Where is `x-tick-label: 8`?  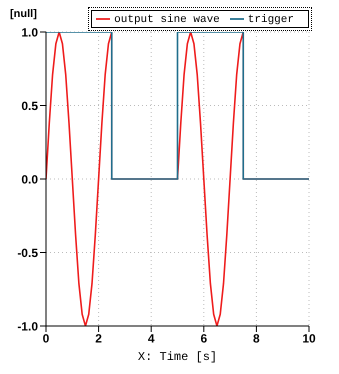 x-tick-label: 8 is located at coordinates (256, 339).